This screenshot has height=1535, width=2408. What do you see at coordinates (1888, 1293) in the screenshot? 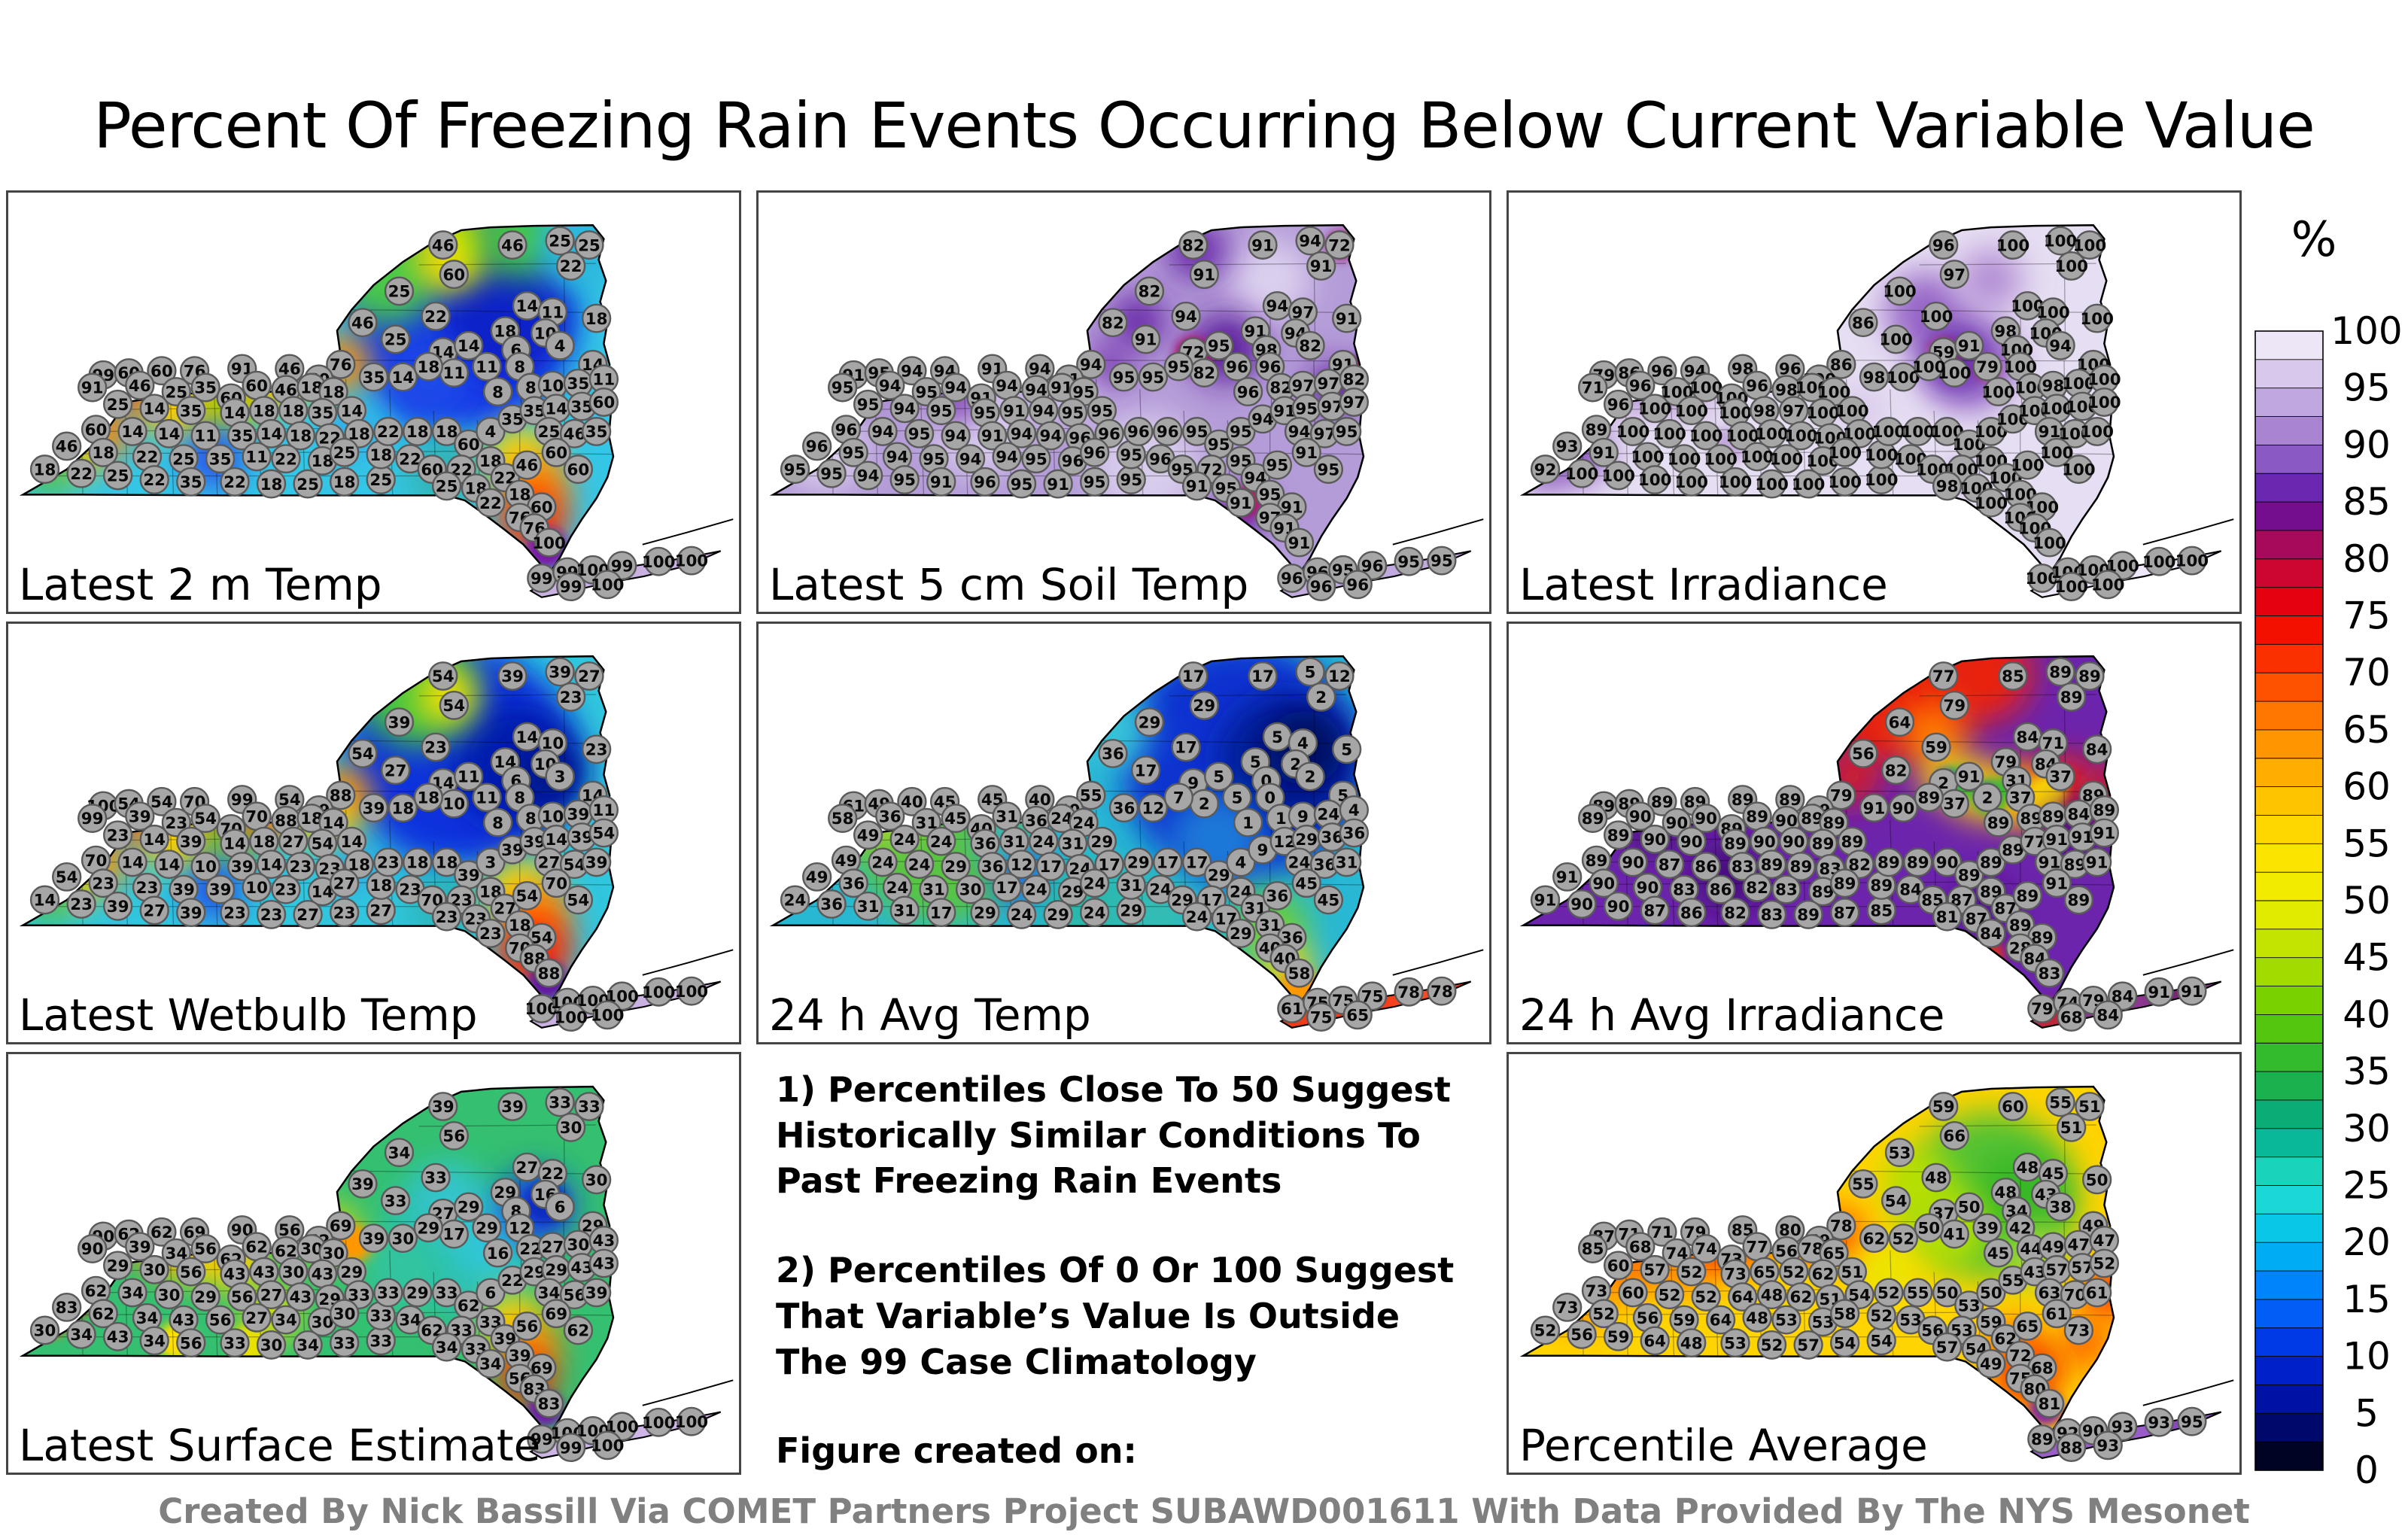
I see `station-value: 52` at bounding box center [1888, 1293].